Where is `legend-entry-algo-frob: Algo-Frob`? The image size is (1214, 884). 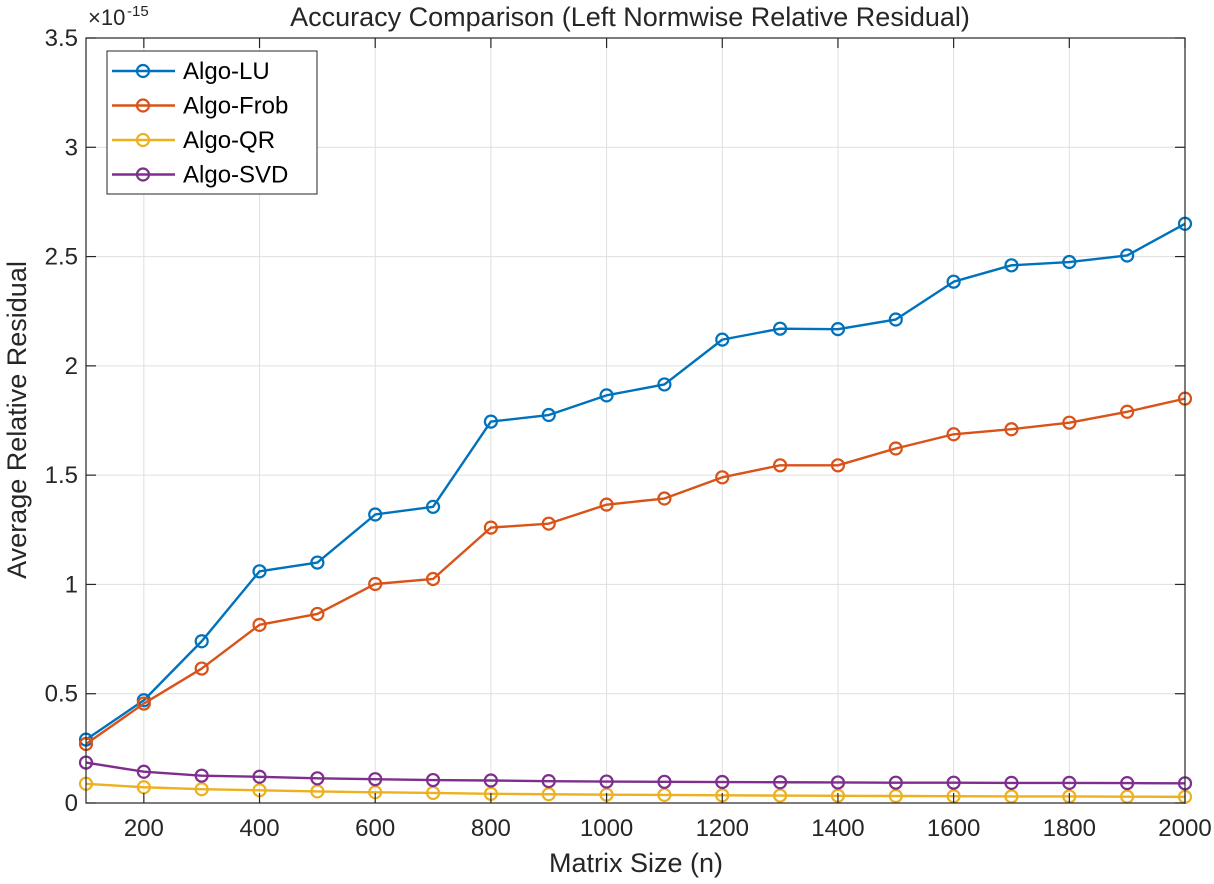
legend-entry-algo-frob: Algo-Frob is located at coordinates (200, 106).